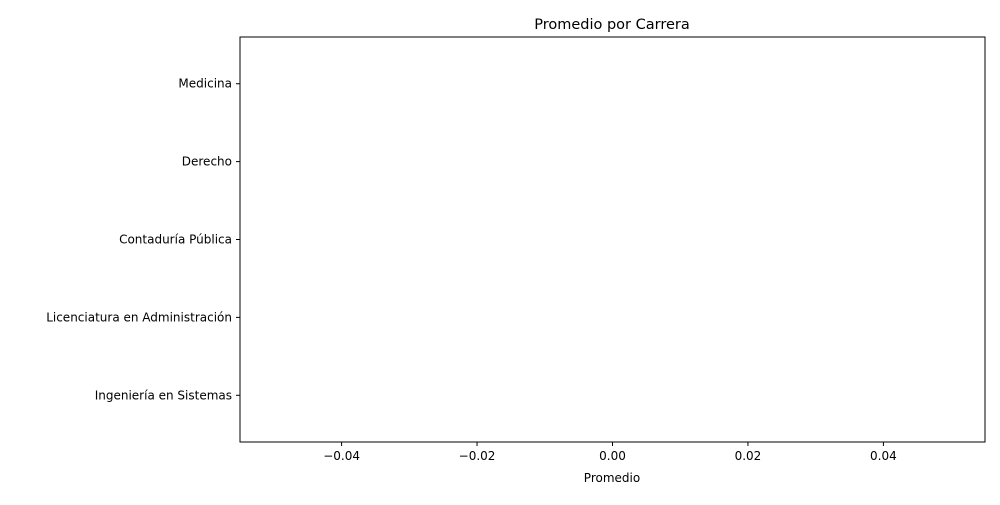  I want to click on x-tick-label: 0.02, so click(748, 456).